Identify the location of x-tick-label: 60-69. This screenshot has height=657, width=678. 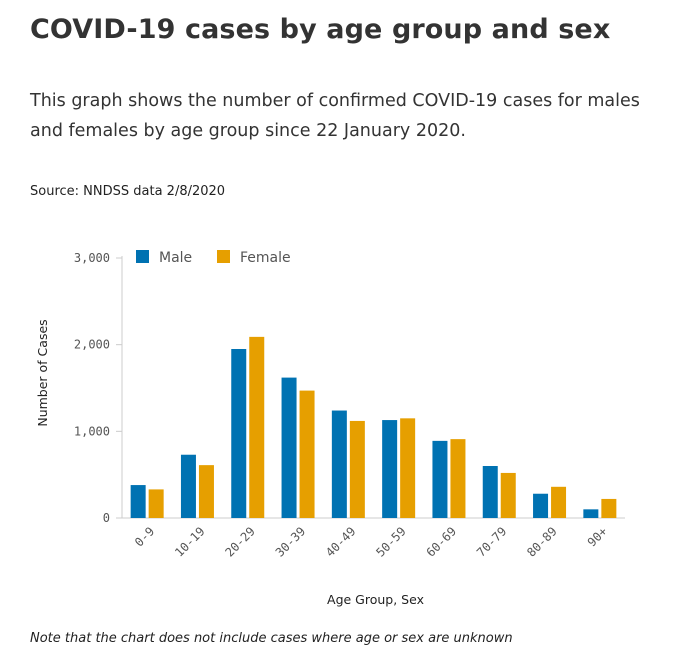
(441, 541).